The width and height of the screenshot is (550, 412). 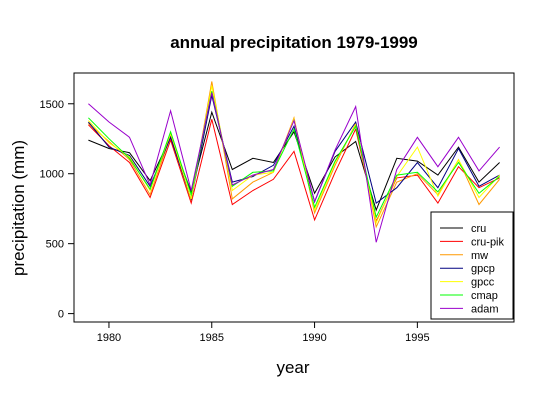 What do you see at coordinates (483, 269) in the screenshot?
I see `legend-label-gpcp: gpcp` at bounding box center [483, 269].